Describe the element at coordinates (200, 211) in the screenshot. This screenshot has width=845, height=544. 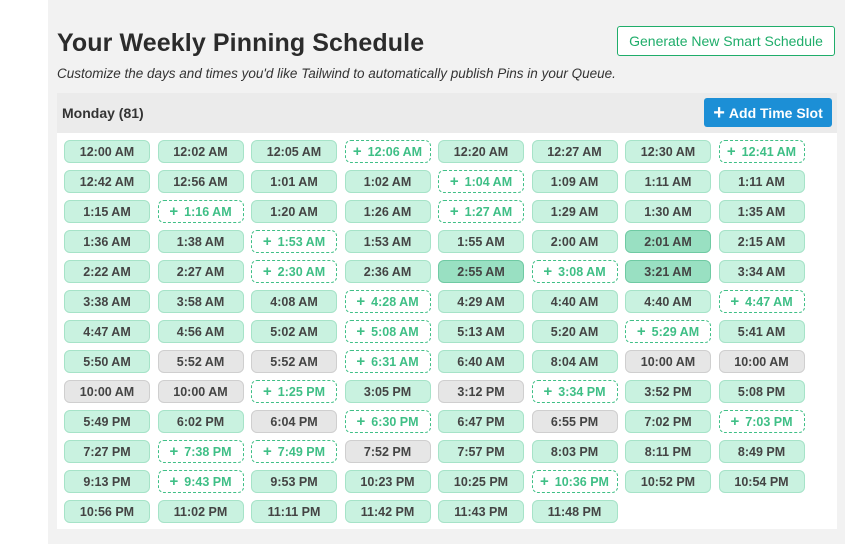
I see `suggested-time-slot: +1:16 AM` at that location.